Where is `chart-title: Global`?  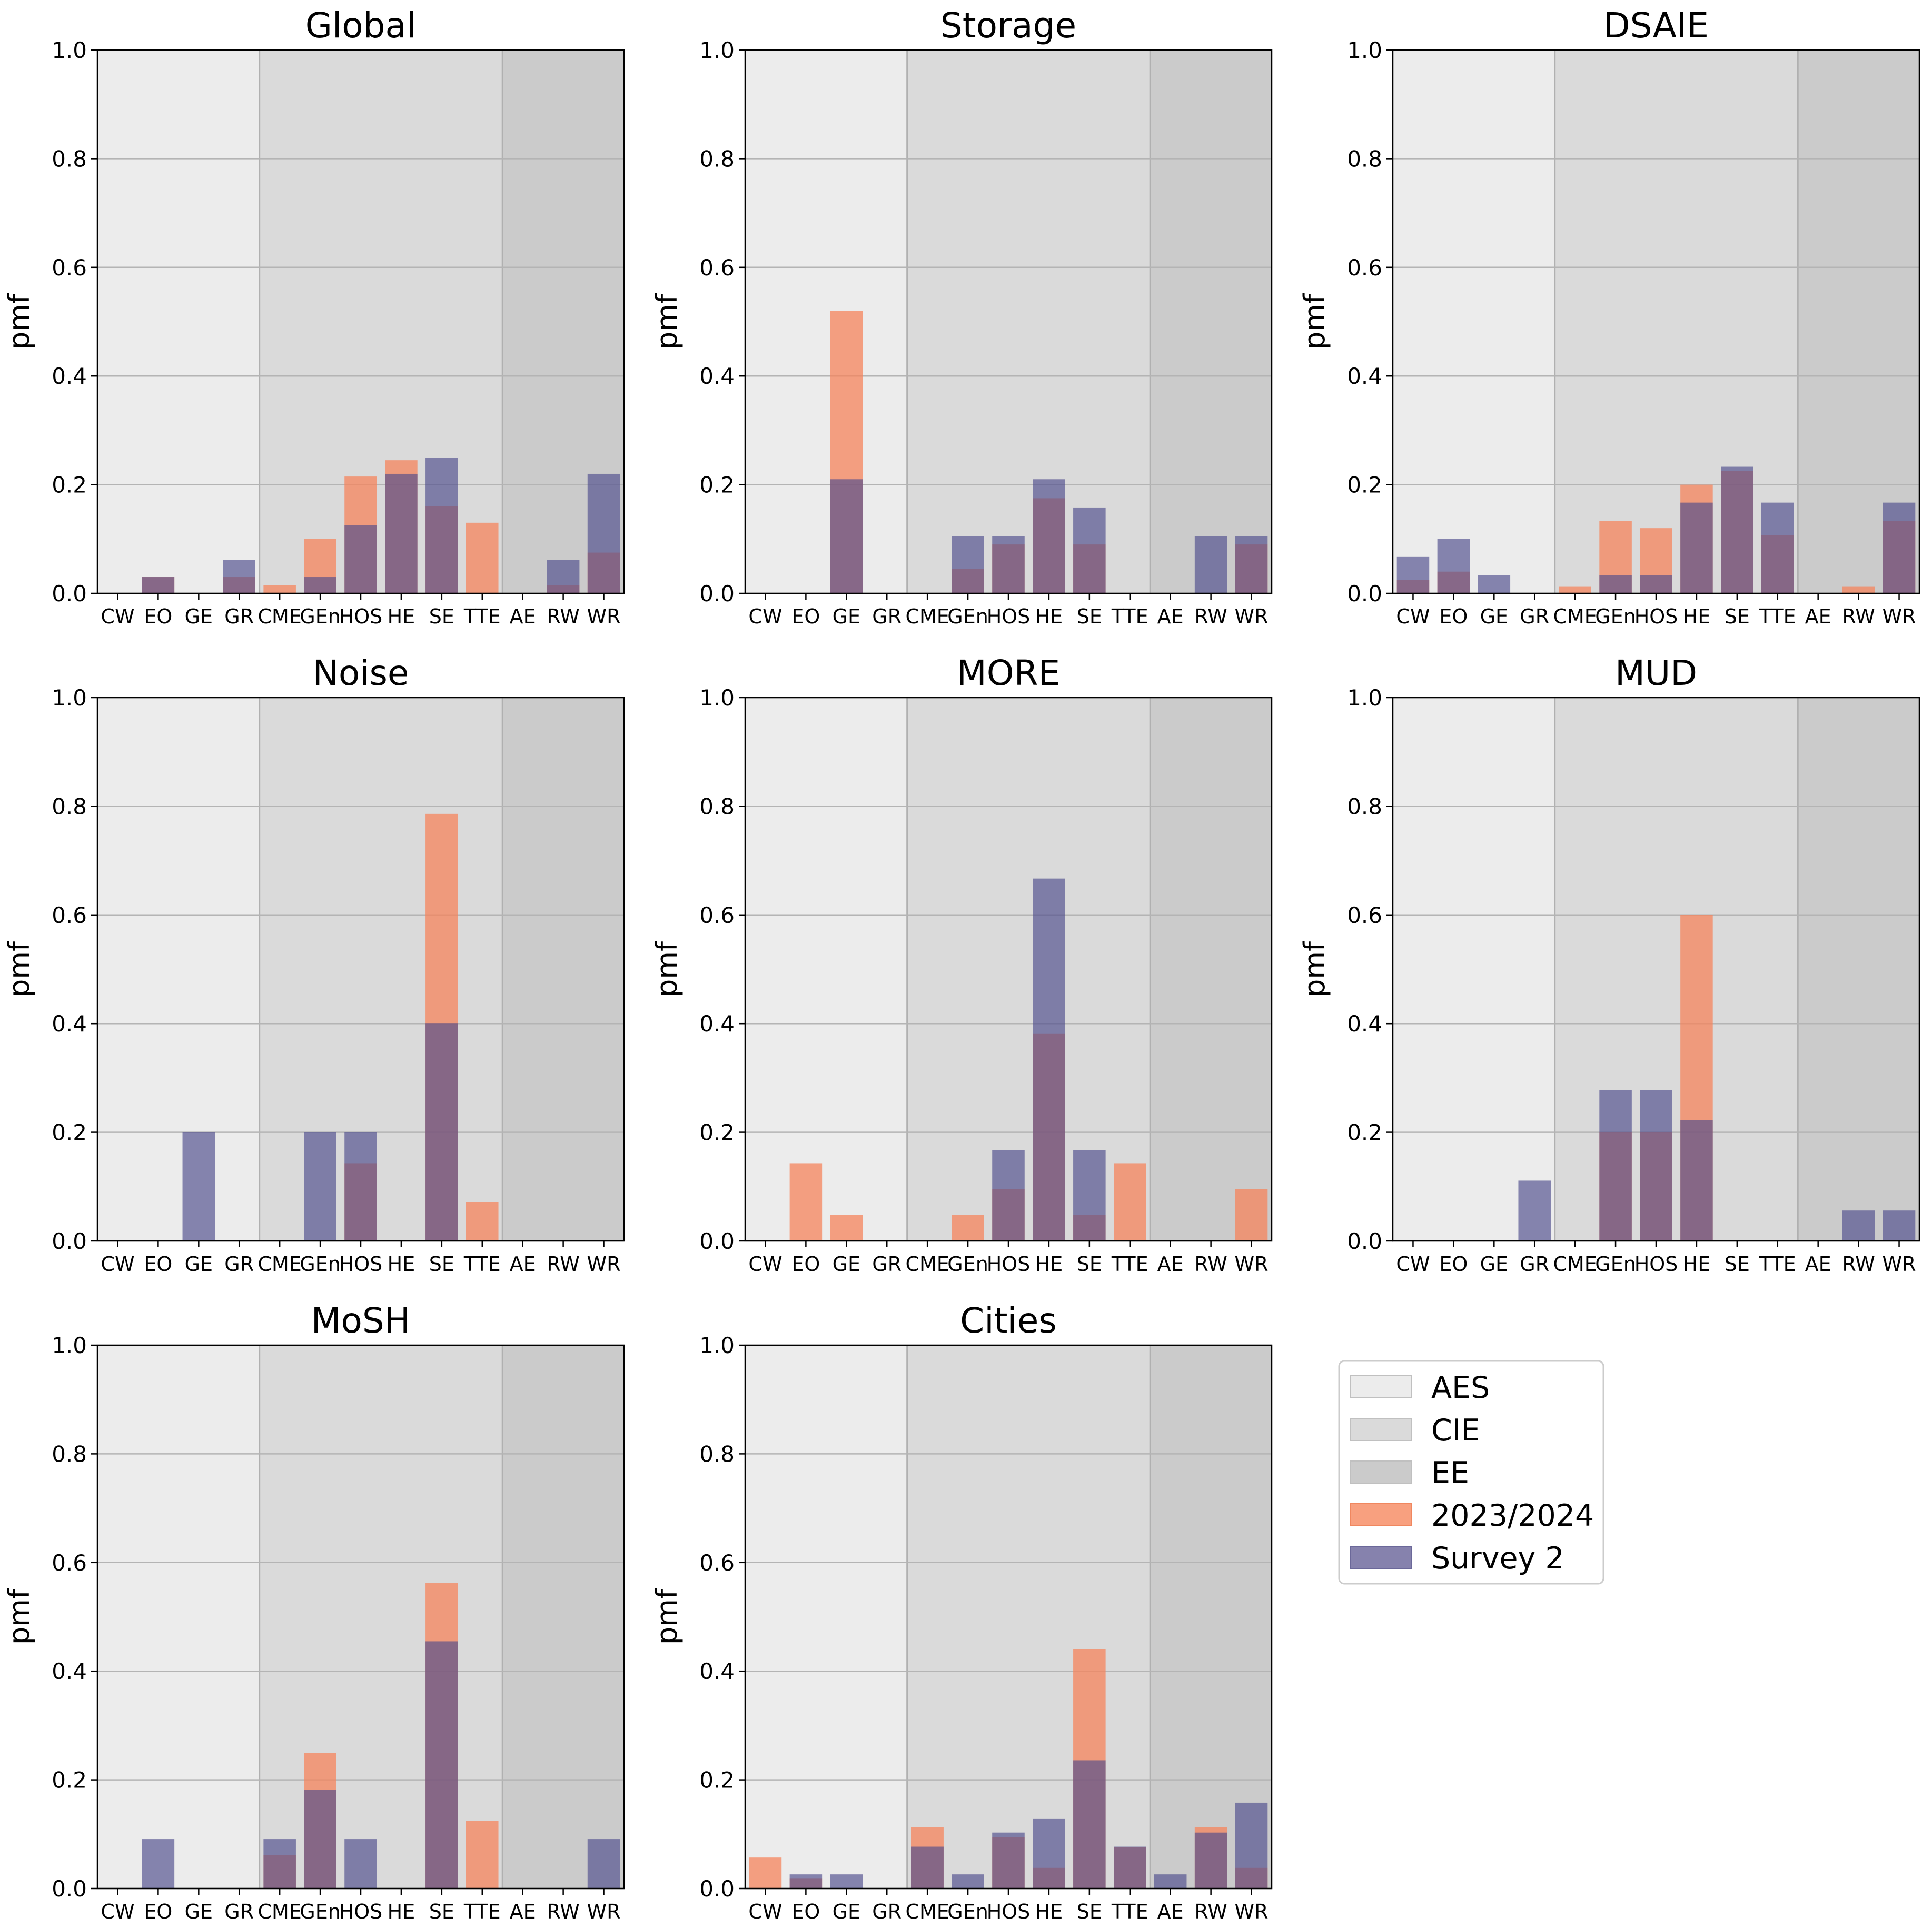 chart-title: Global is located at coordinates (361, 25).